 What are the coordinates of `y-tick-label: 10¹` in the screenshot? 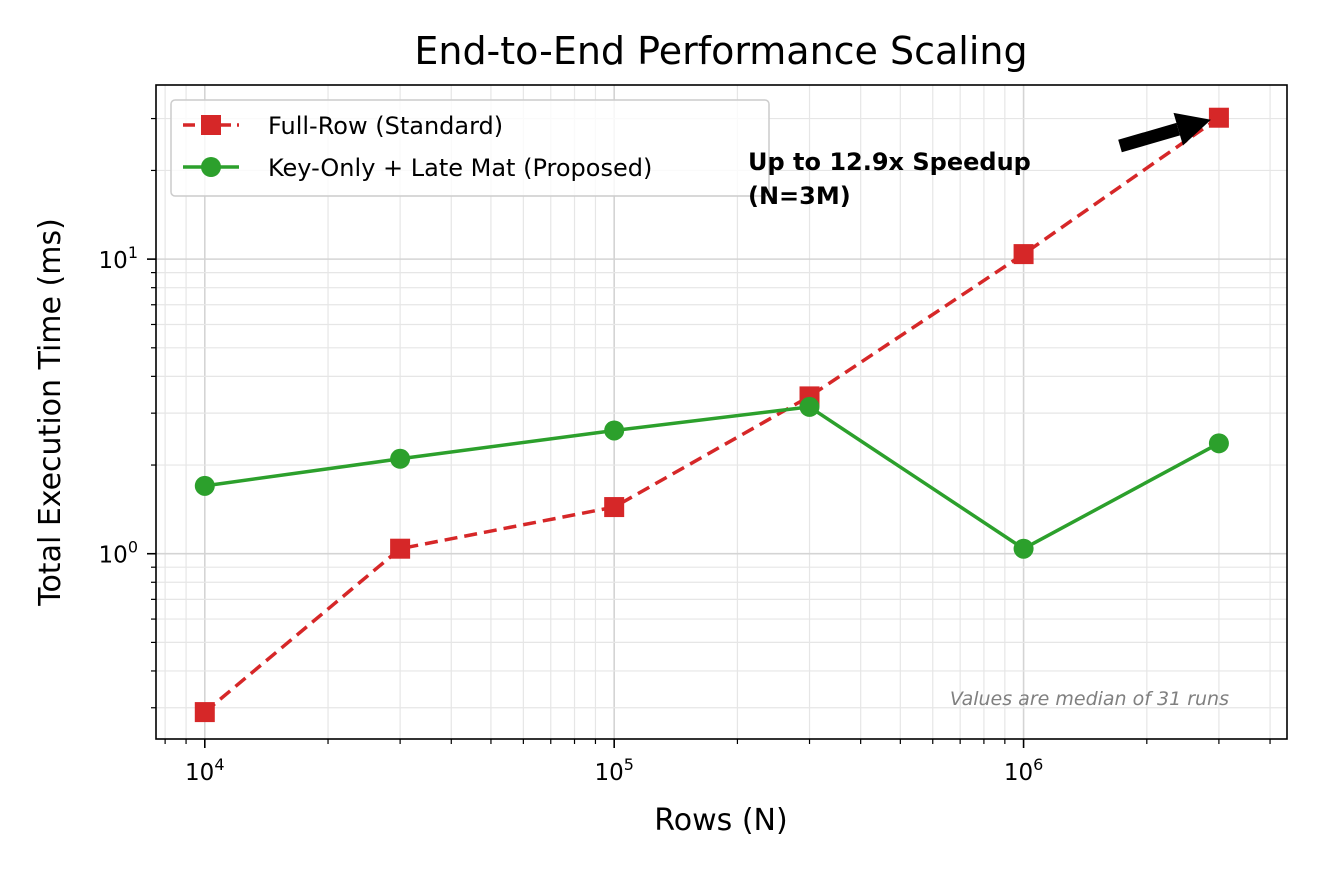 It's located at (118, 258).